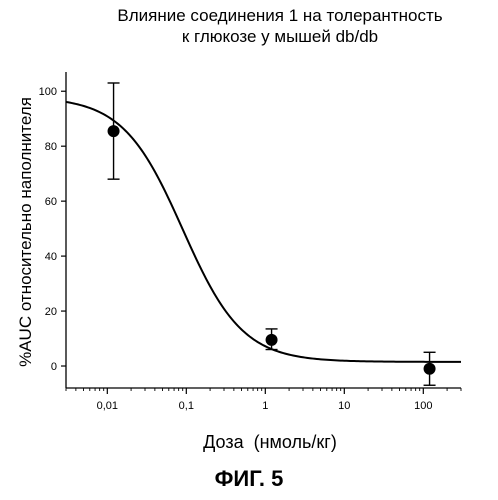 The width and height of the screenshot is (498, 500). I want to click on x-tick-label: 1, so click(265, 406).